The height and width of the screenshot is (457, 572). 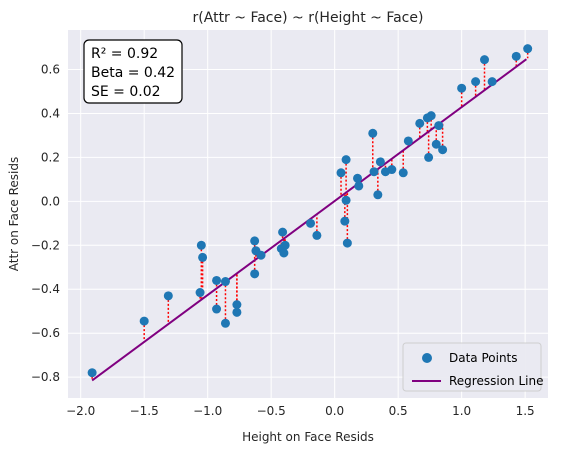 What do you see at coordinates (50, 201) in the screenshot?
I see `y-tick-label: 0.0` at bounding box center [50, 201].